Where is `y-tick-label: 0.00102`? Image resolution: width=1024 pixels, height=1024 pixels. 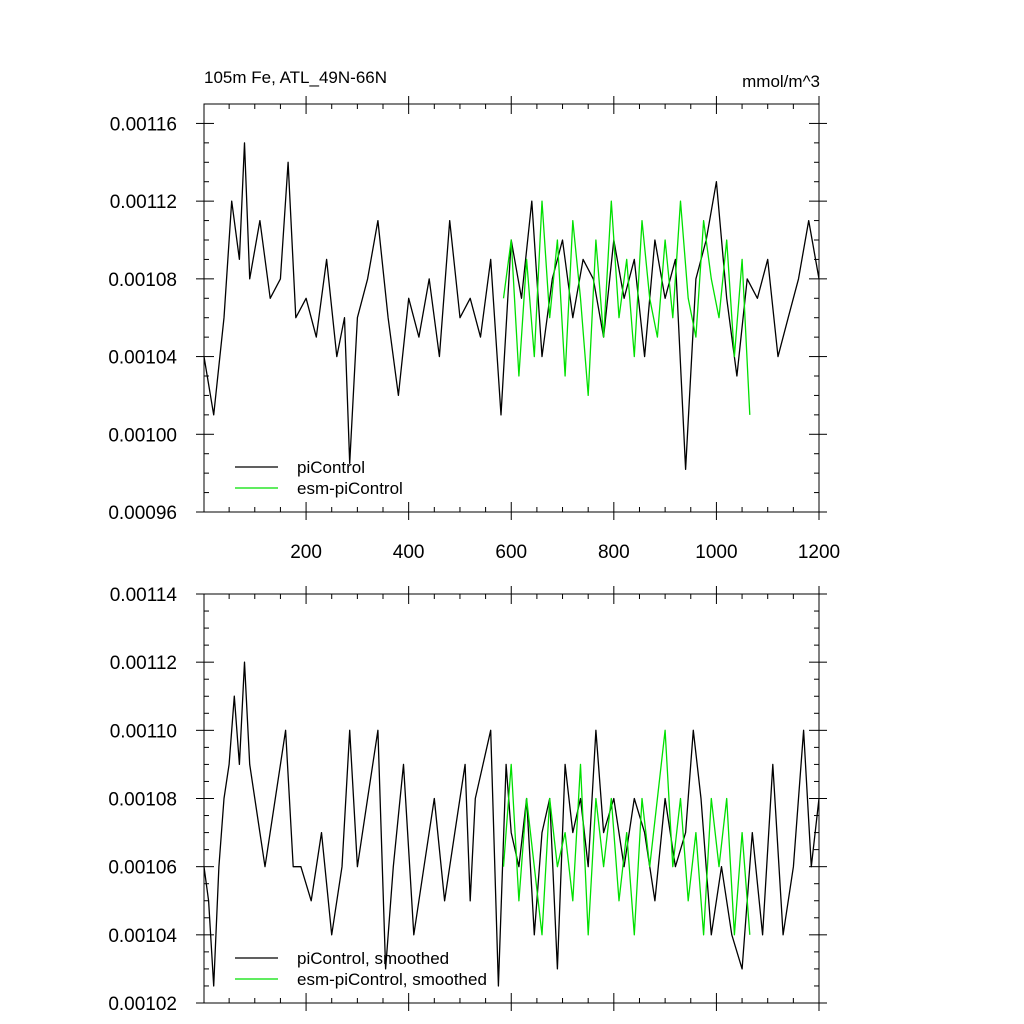
y-tick-label: 0.00102 is located at coordinates (142, 1004).